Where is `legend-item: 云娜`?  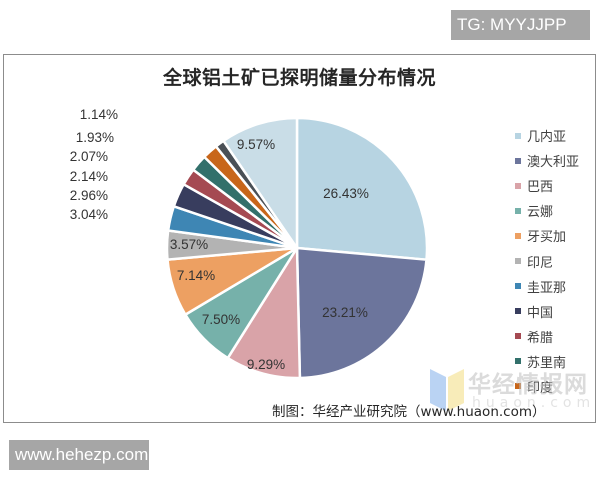 legend-item: 云娜 is located at coordinates (555, 210).